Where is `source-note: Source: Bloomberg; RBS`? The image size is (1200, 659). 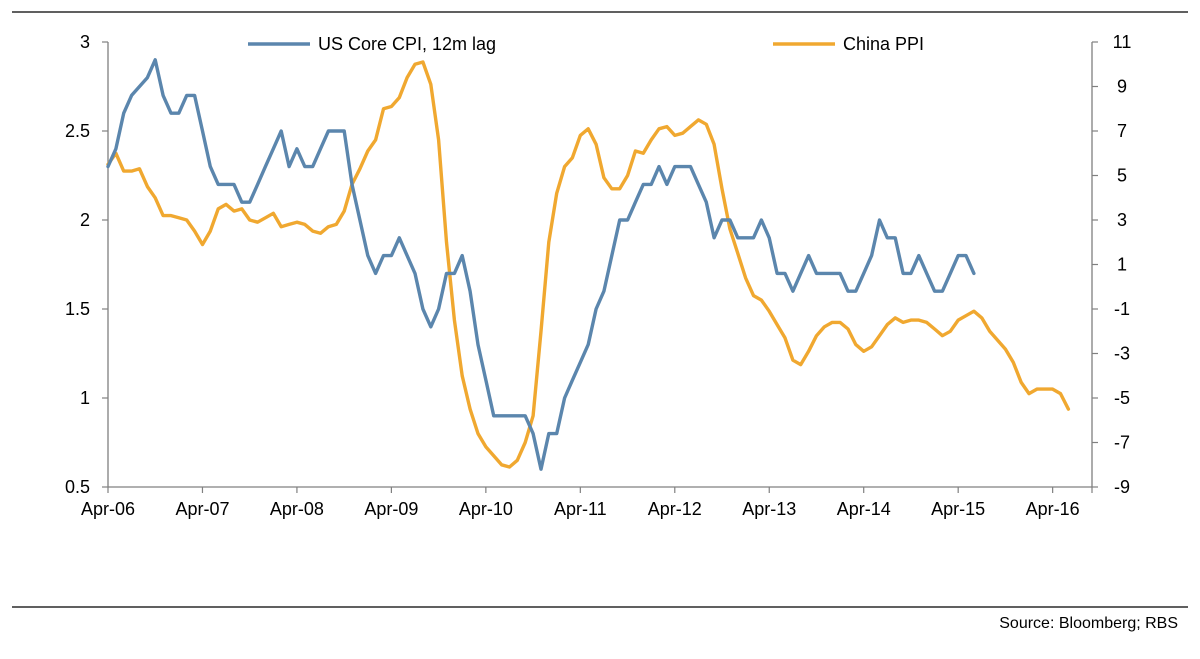 source-note: Source: Bloomberg; RBS is located at coordinates (1088, 623).